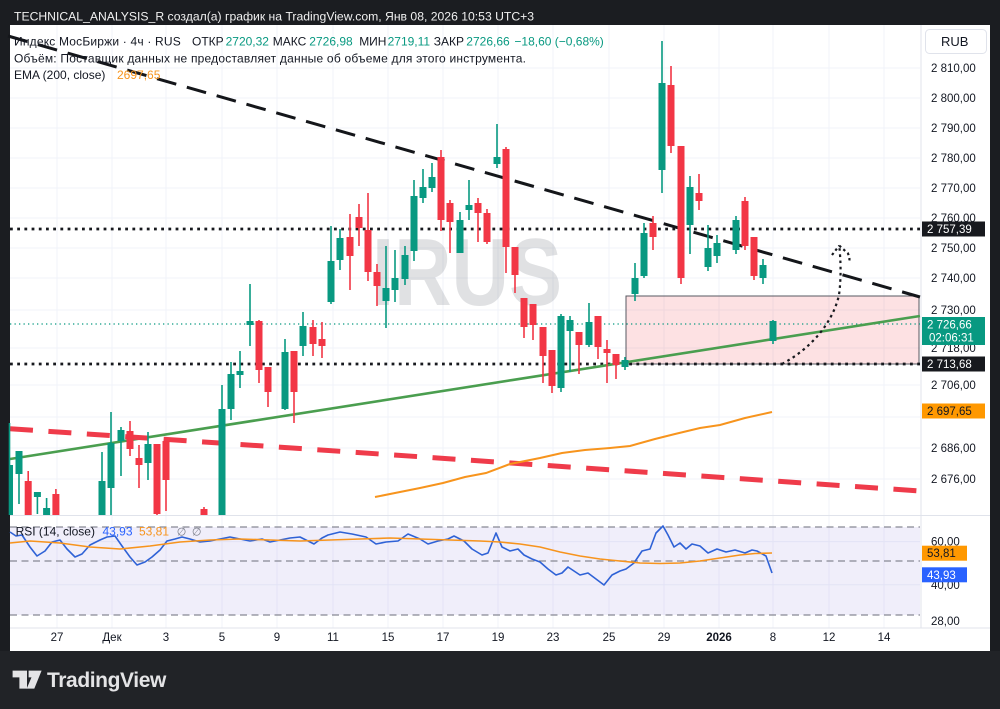 This screenshot has width=1000, height=709. Describe the element at coordinates (97, 42) in the screenshot. I see `svg-text: Индекс МосБиржи · 4ч · RUS` at that location.